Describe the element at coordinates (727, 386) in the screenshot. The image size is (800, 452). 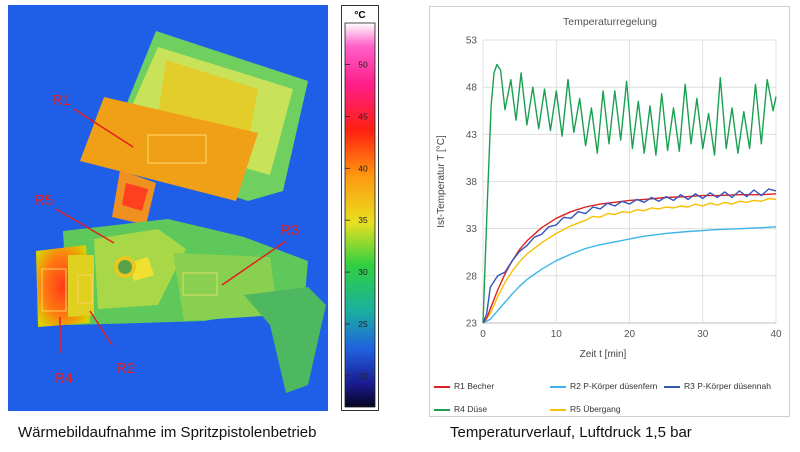
I see `legend-label: R3 P-Körper düsennah` at that location.